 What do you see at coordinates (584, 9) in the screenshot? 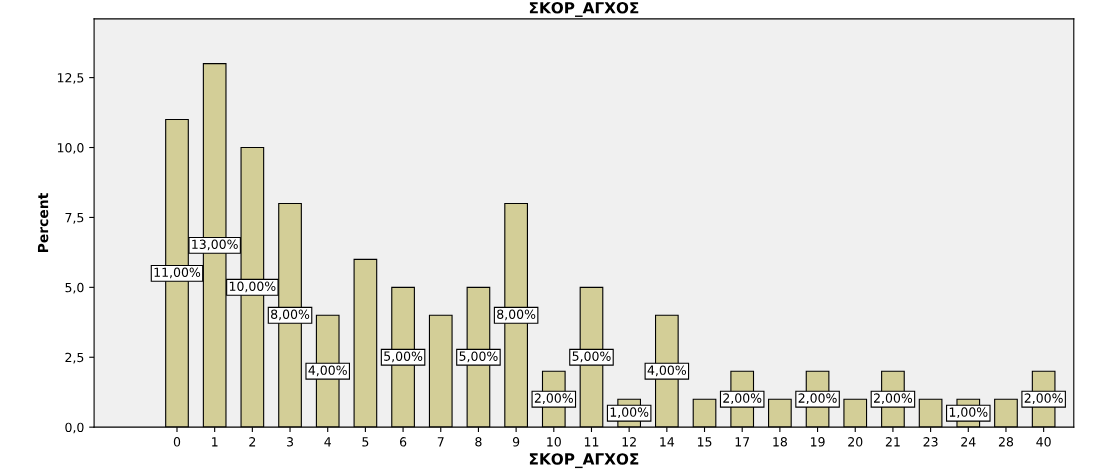
I see `chart-title: ΣΚΟΡ_ΑΓΧΟΣ` at bounding box center [584, 9].